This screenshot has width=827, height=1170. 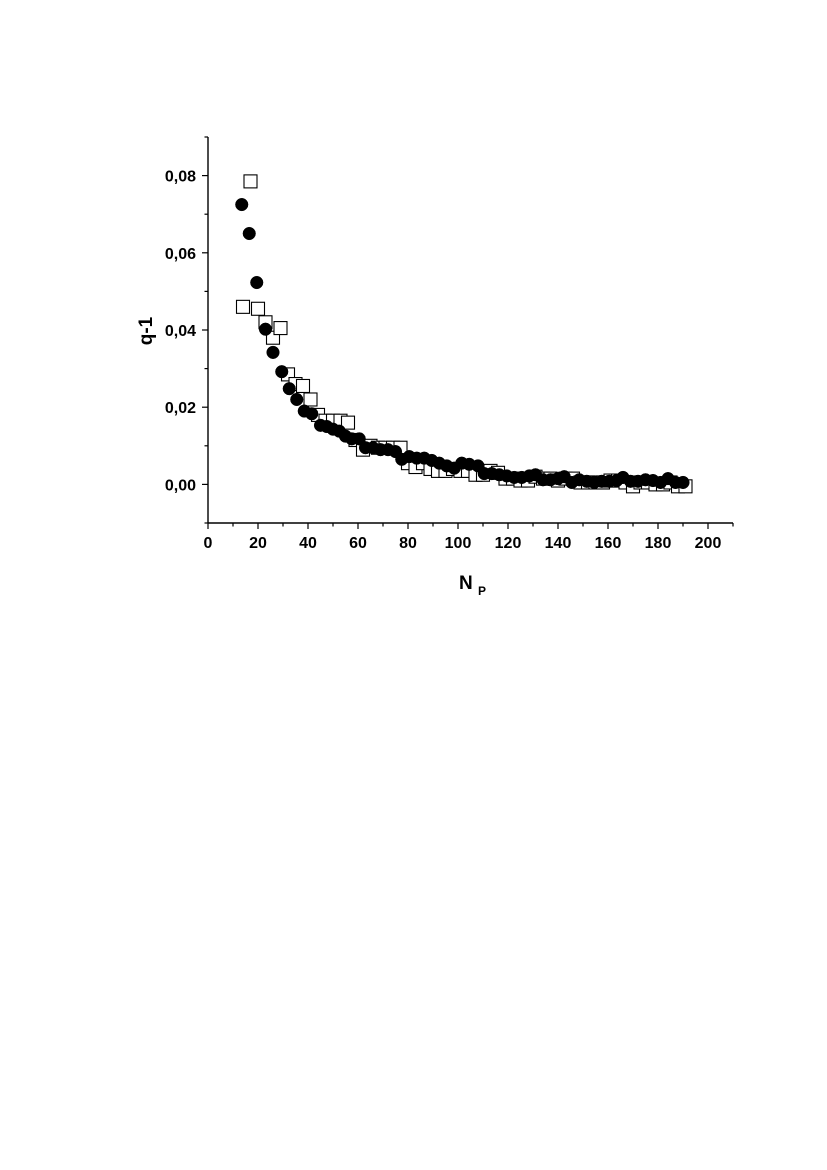 What do you see at coordinates (180, 485) in the screenshot?
I see `y-tick-label: 0,00` at bounding box center [180, 485].